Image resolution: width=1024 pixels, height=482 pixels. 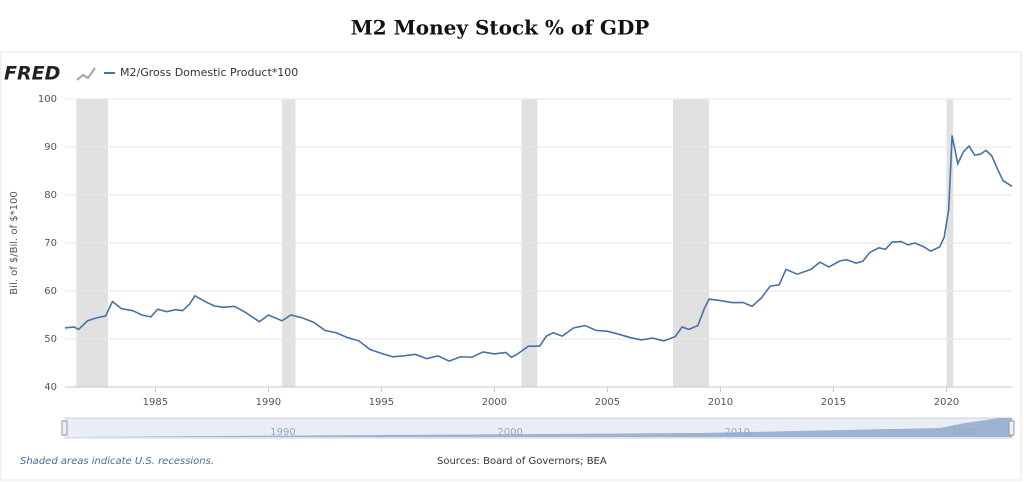 I want to click on x-tick-label: 1990, so click(x=268, y=402).